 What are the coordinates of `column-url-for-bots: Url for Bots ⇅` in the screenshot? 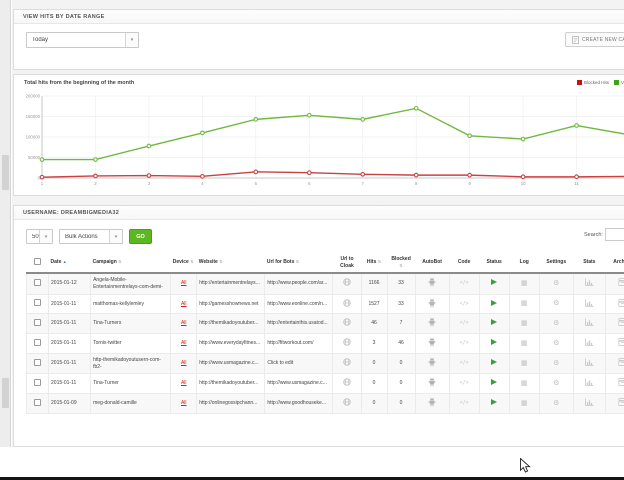 It's located at (298, 263).